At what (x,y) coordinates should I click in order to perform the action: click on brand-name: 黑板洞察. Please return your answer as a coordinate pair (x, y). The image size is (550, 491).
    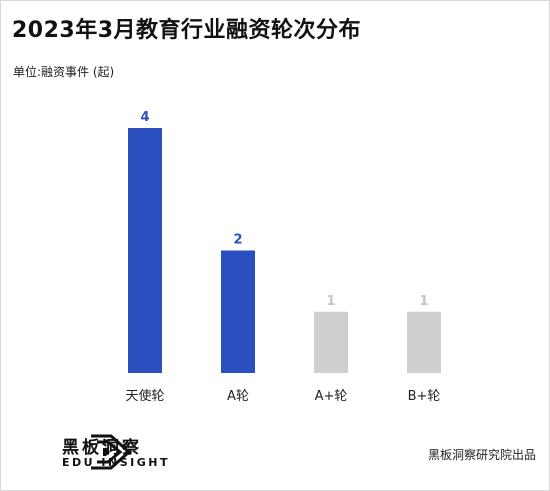
    Looking at the image, I should click on (102, 448).